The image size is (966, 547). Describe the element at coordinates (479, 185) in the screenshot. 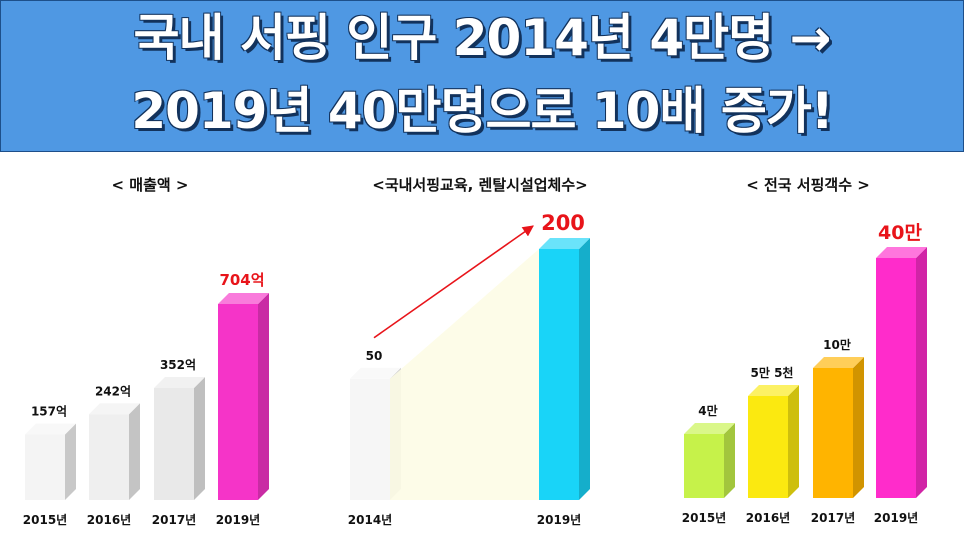

I see `chart-title: <국내서핑교육, 렌탈시설업체수>` at that location.